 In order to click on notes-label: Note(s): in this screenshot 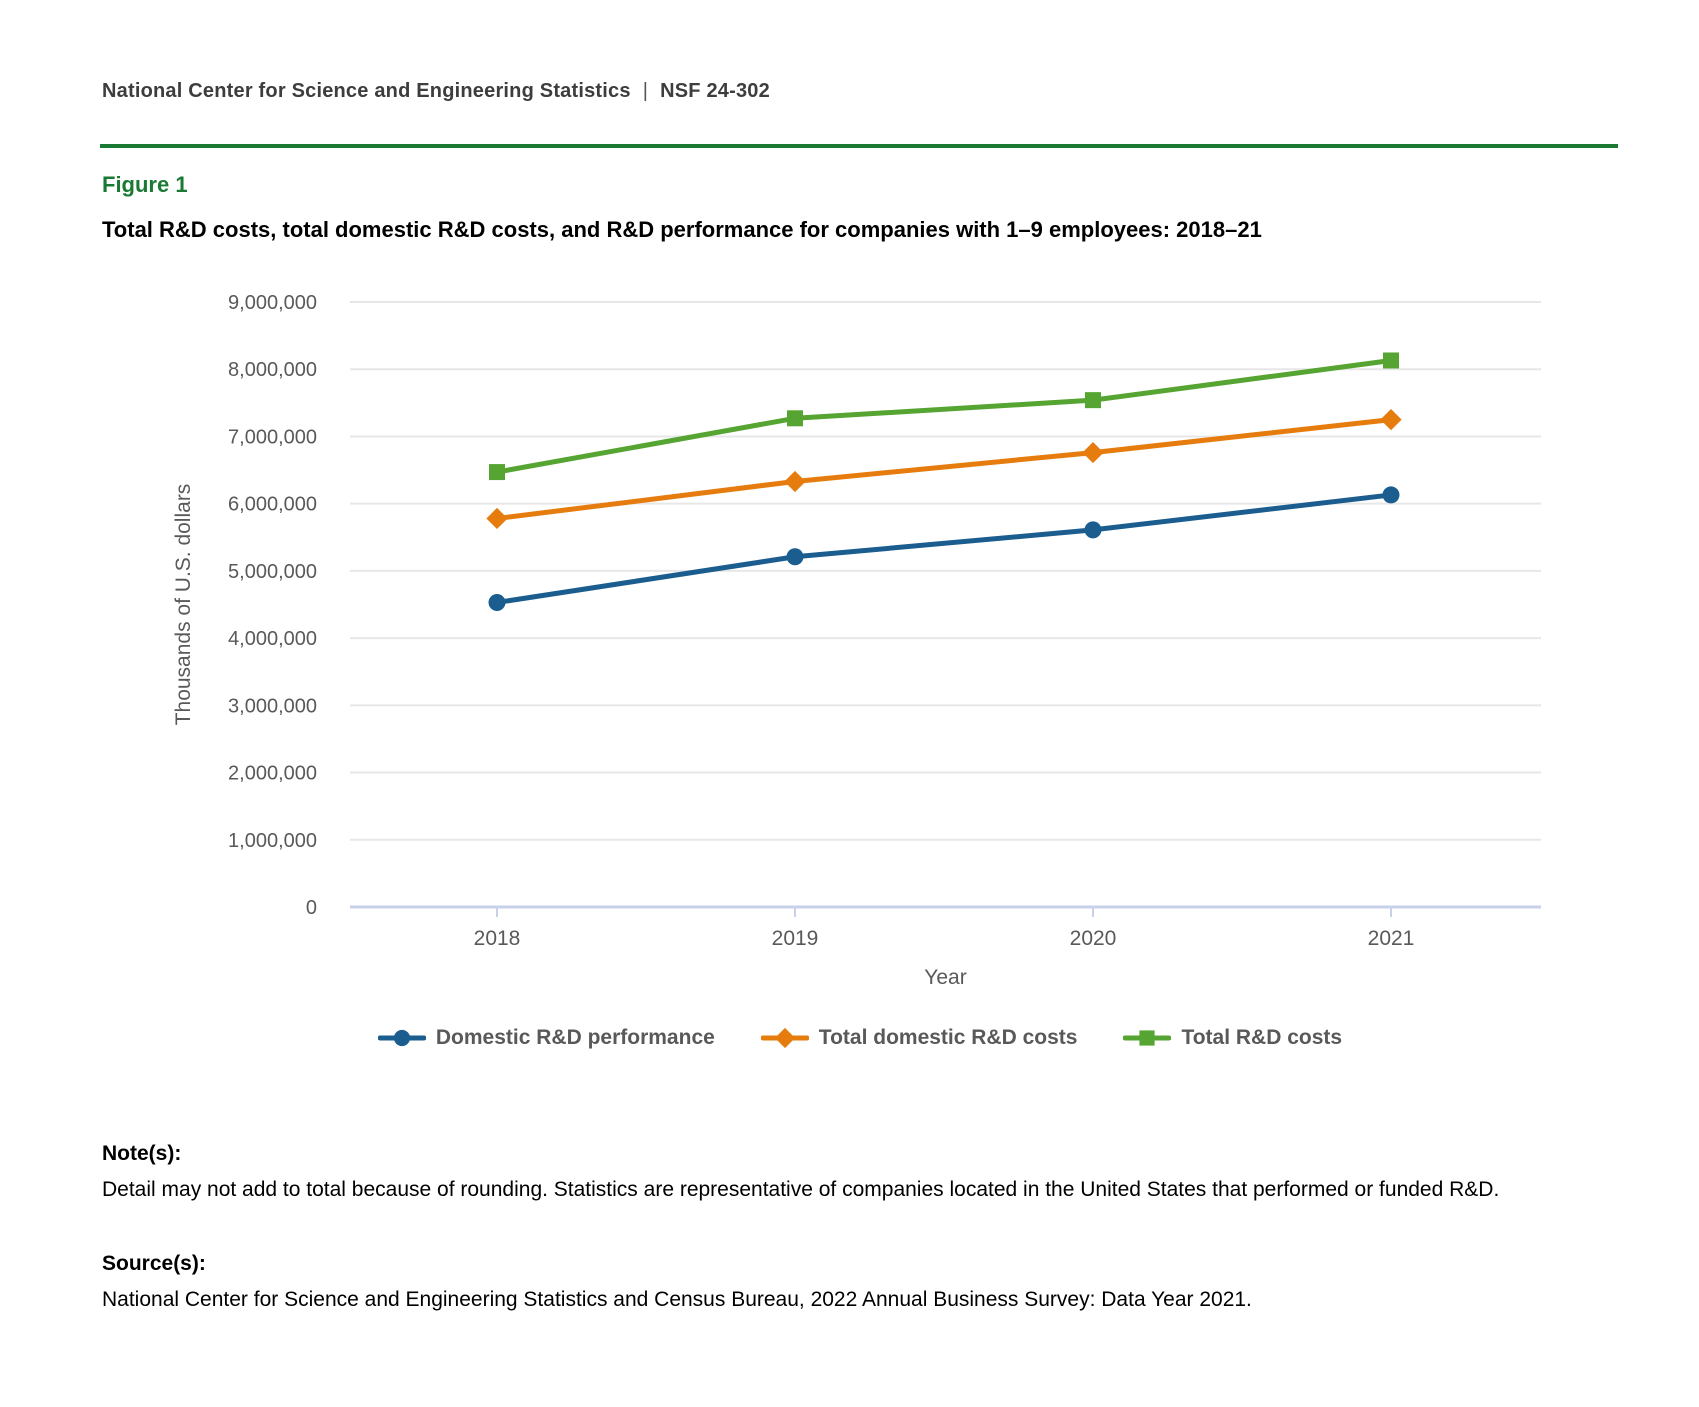, I will do `click(142, 1153)`.